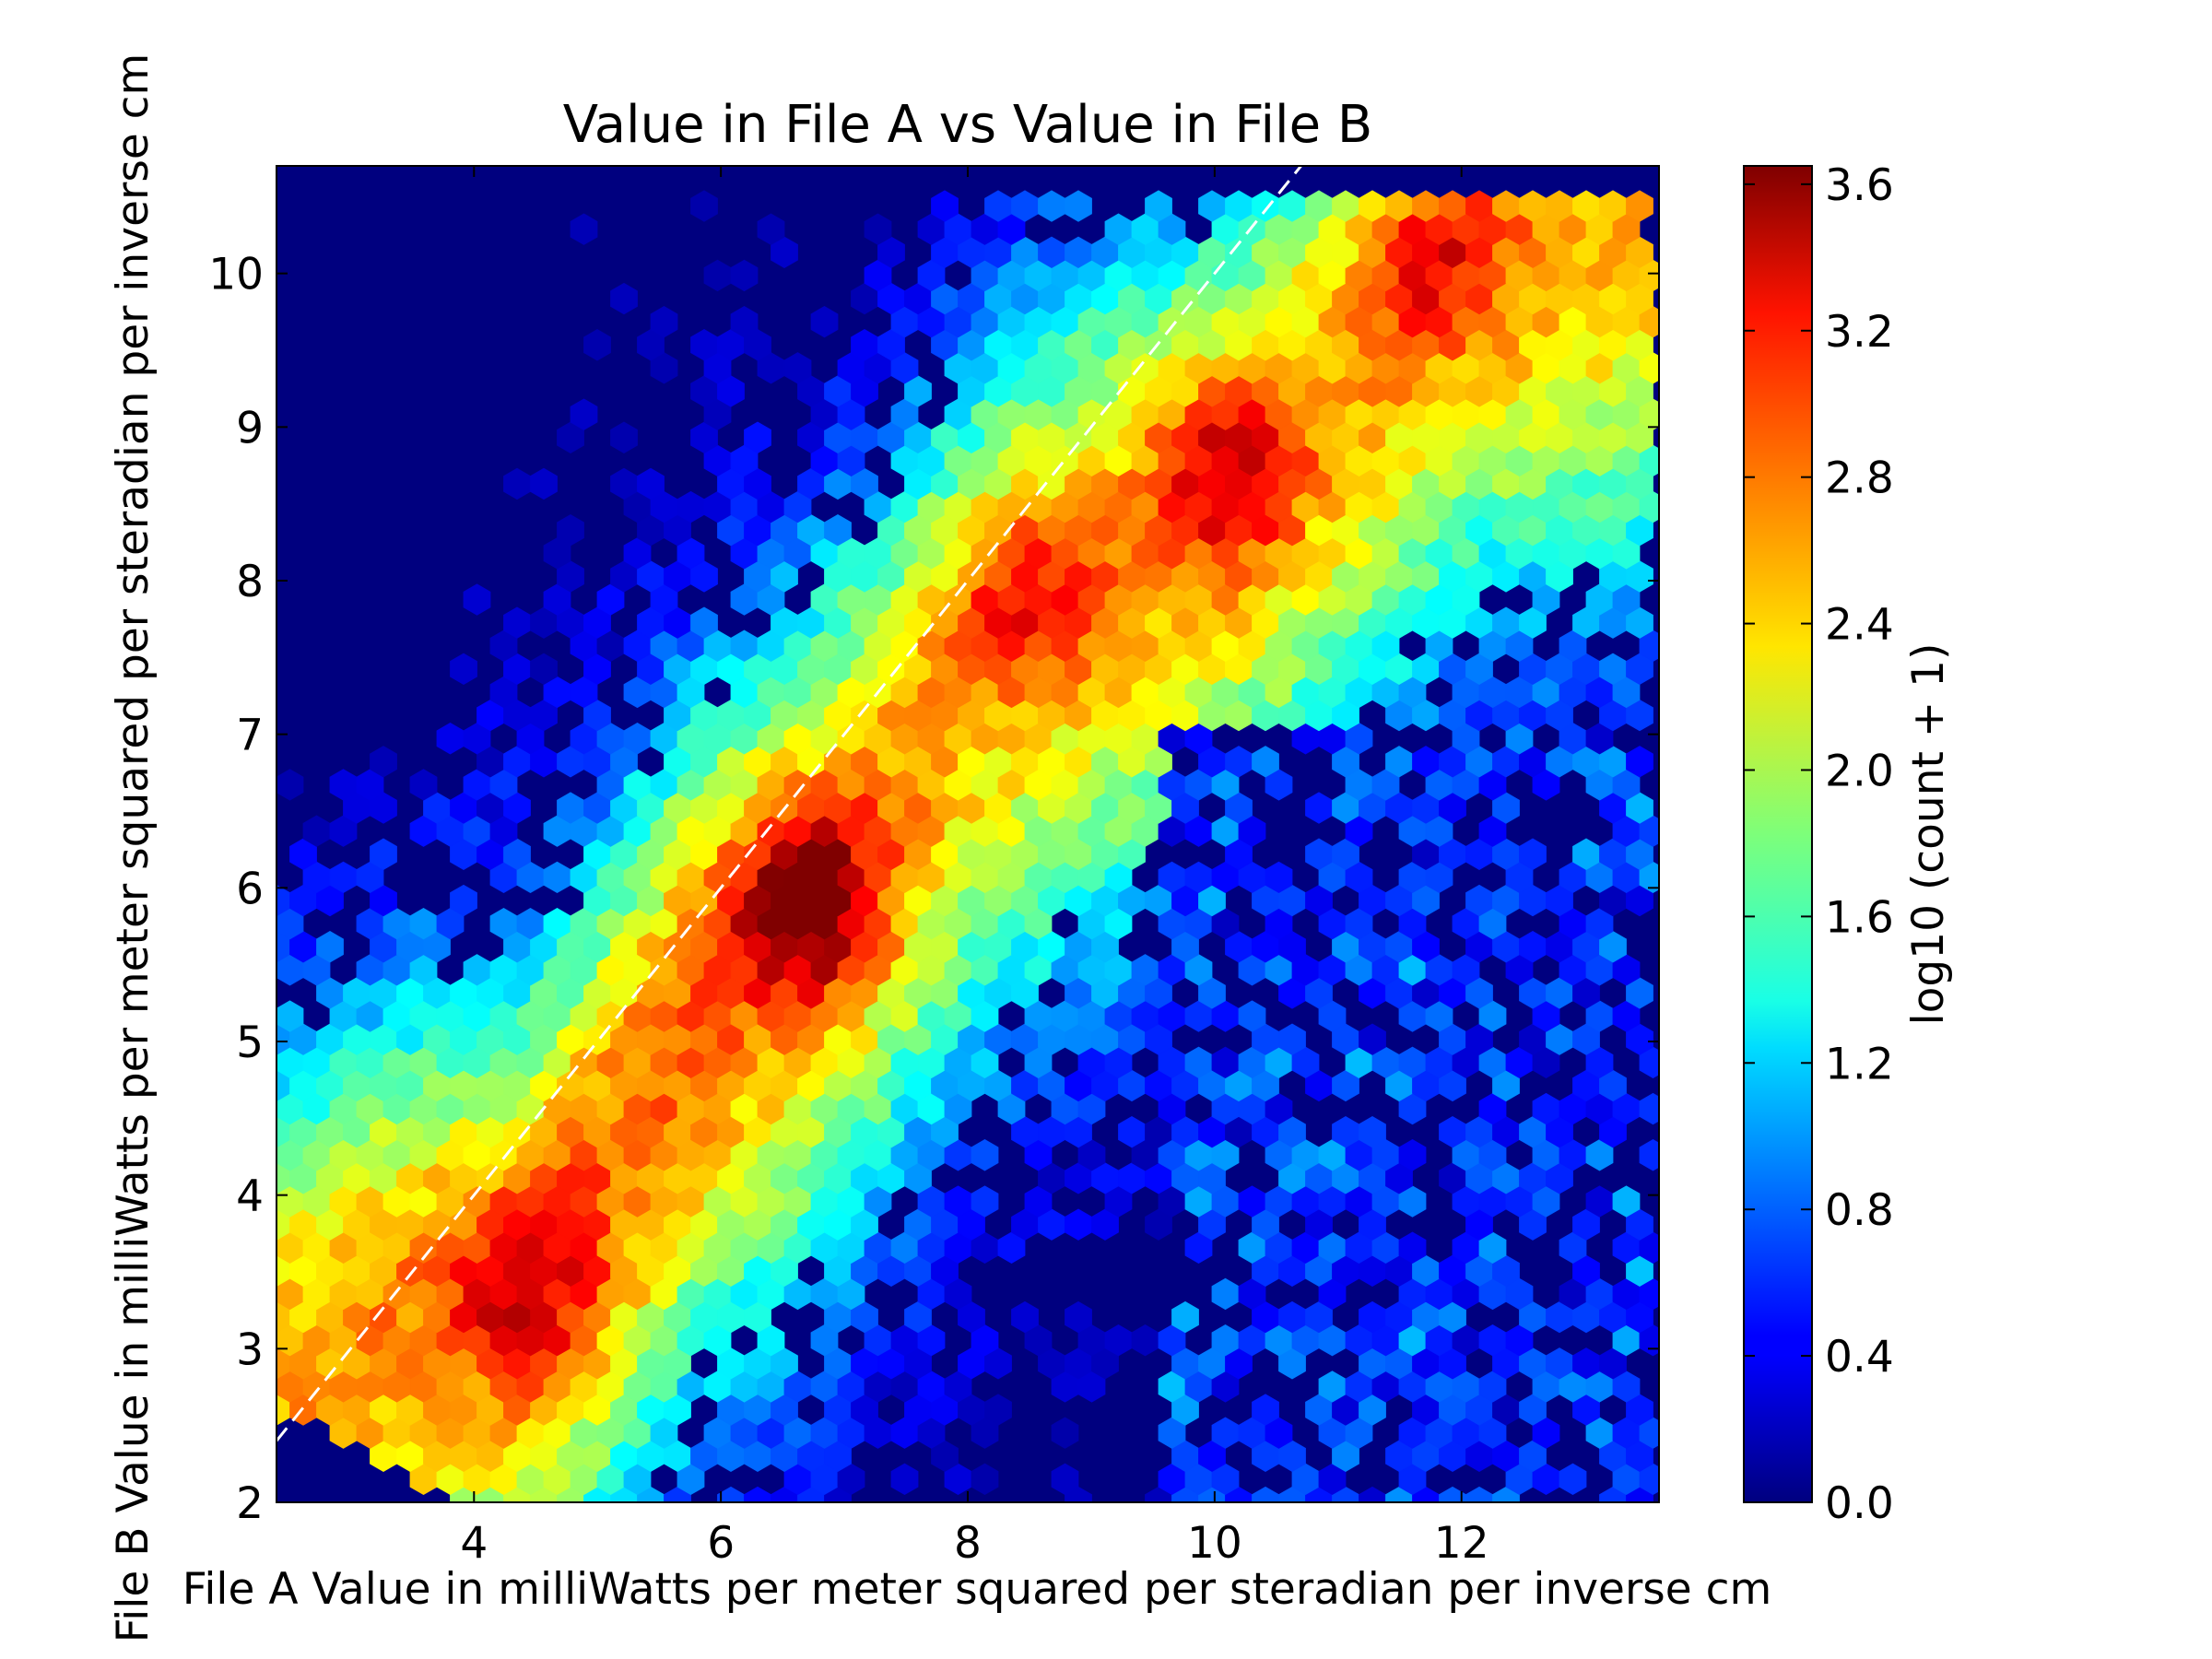 This screenshot has height=1659, width=2212. Describe the element at coordinates (474, 1543) in the screenshot. I see `x-tick-label: 4` at that location.